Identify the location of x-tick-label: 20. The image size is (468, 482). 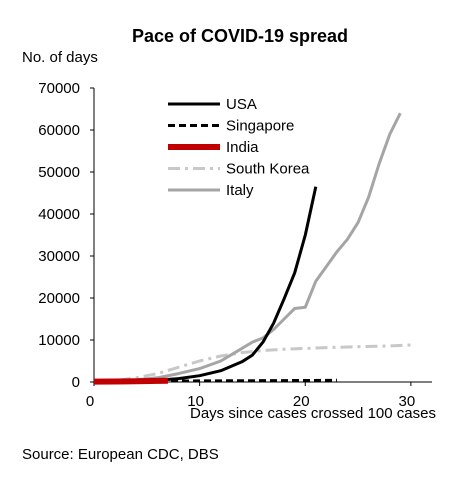
(301, 401).